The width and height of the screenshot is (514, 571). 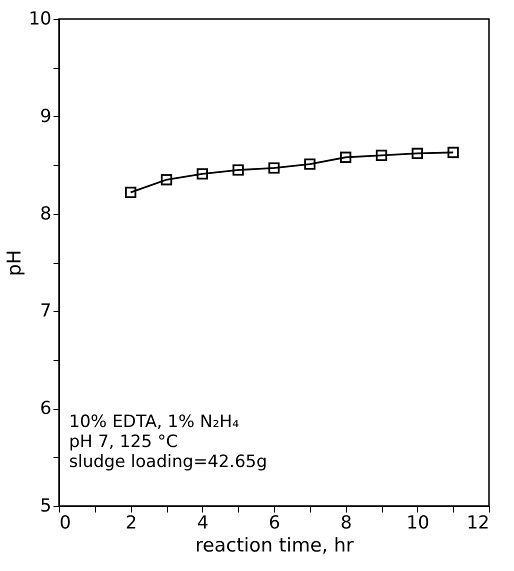 I want to click on x-tick-label: 0, so click(x=65, y=523).